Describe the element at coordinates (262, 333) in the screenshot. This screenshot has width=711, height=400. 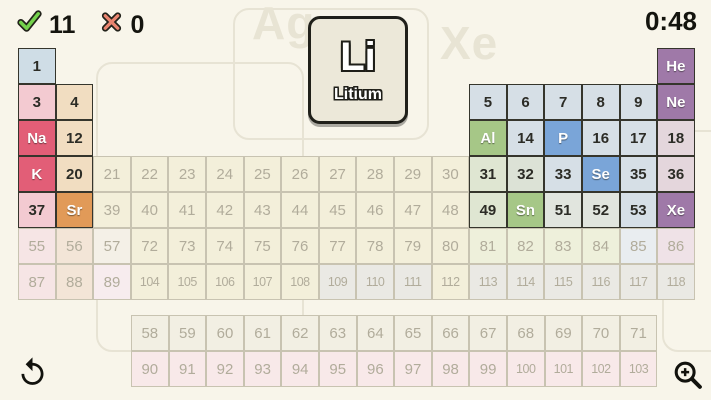
I see `element-cell-61: 61` at that location.